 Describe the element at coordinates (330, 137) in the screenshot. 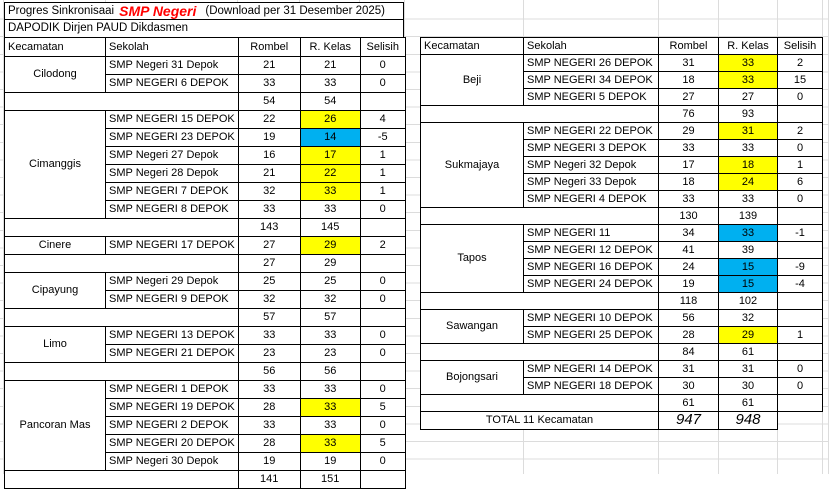

I see `rkelas-cell: 14` at that location.